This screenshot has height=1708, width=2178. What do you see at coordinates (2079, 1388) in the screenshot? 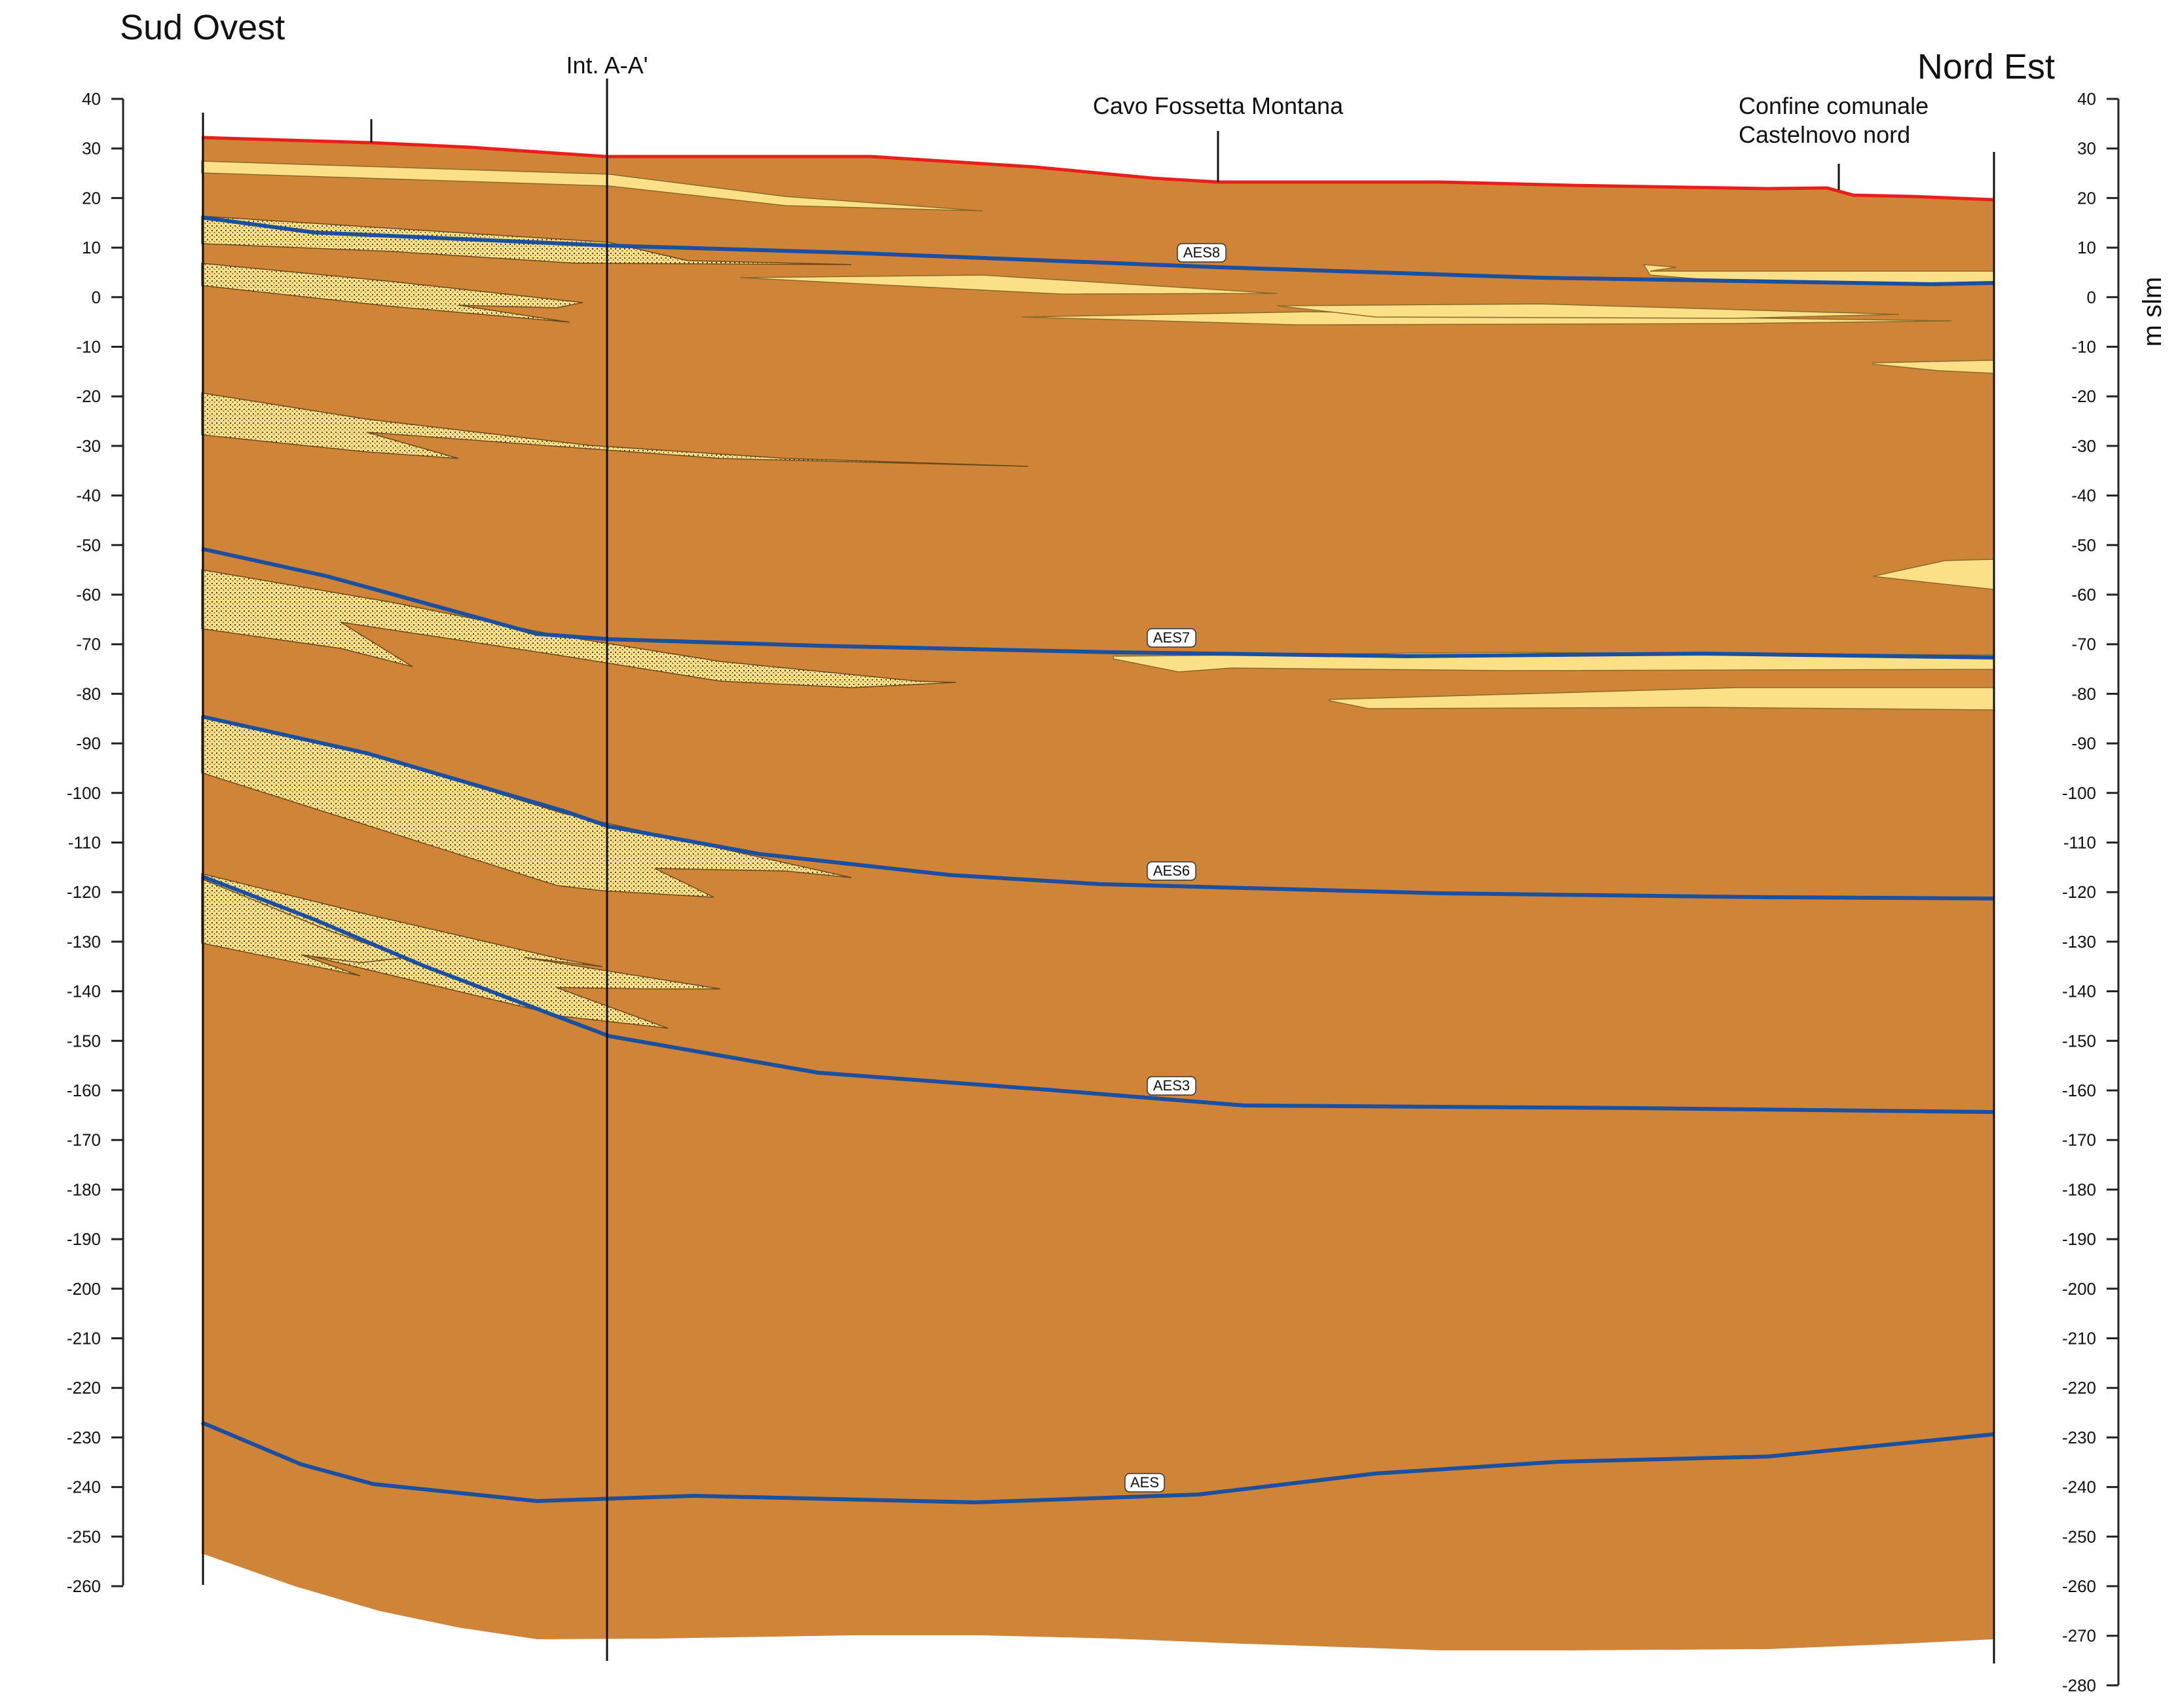
I see `right-tick-label-26: -220` at bounding box center [2079, 1388].